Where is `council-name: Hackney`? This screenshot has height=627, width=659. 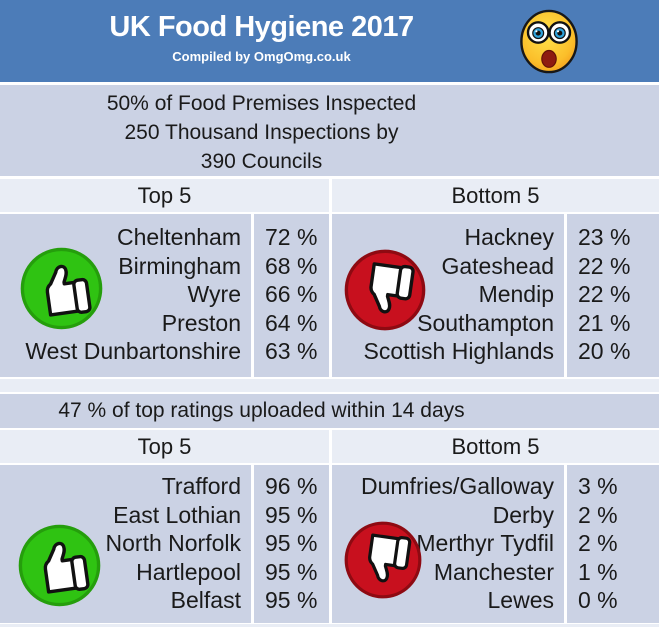 council-name: Hackney is located at coordinates (509, 237).